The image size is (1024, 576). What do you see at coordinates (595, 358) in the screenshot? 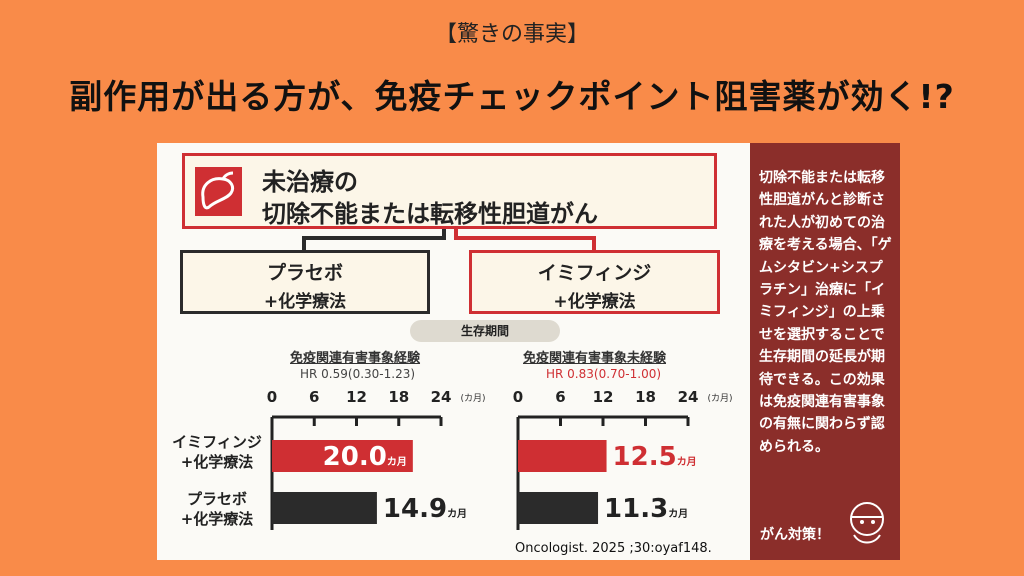
I see `panel-2-title: 免疫関連有害事象未経験` at bounding box center [595, 358].